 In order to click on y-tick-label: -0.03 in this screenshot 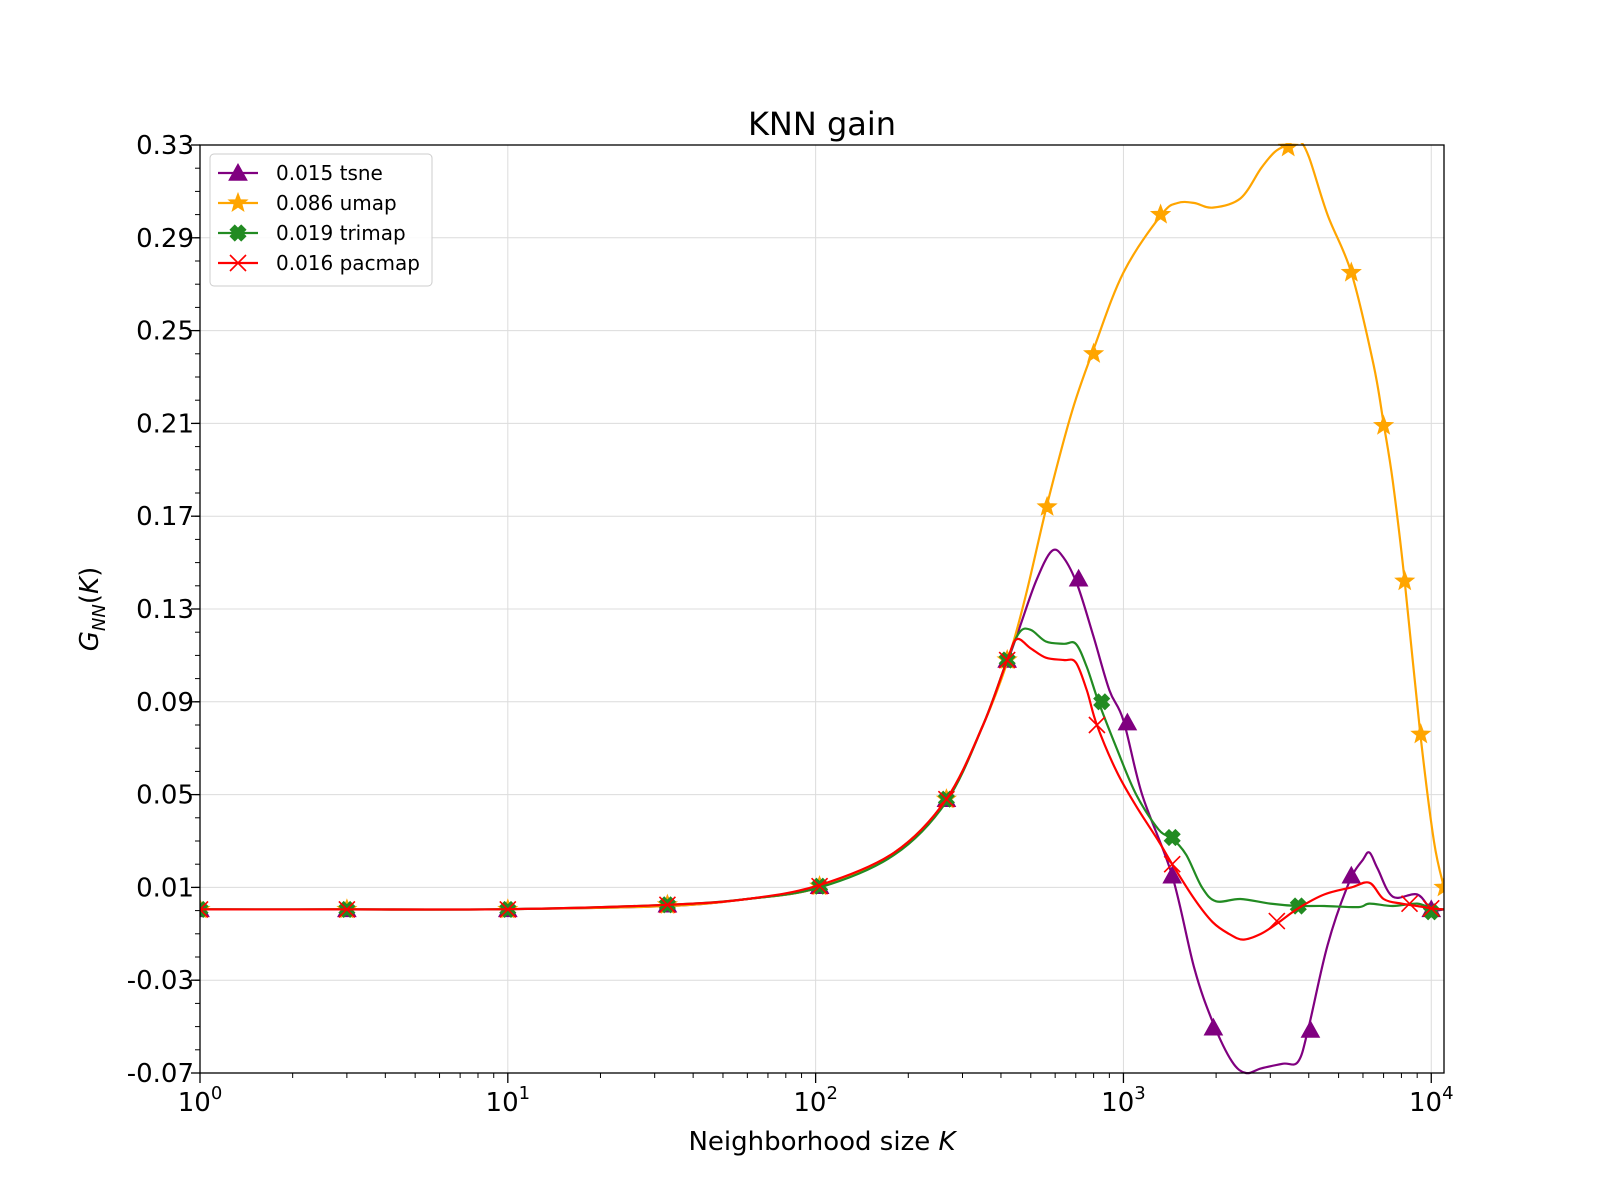, I will do `click(160, 981)`.